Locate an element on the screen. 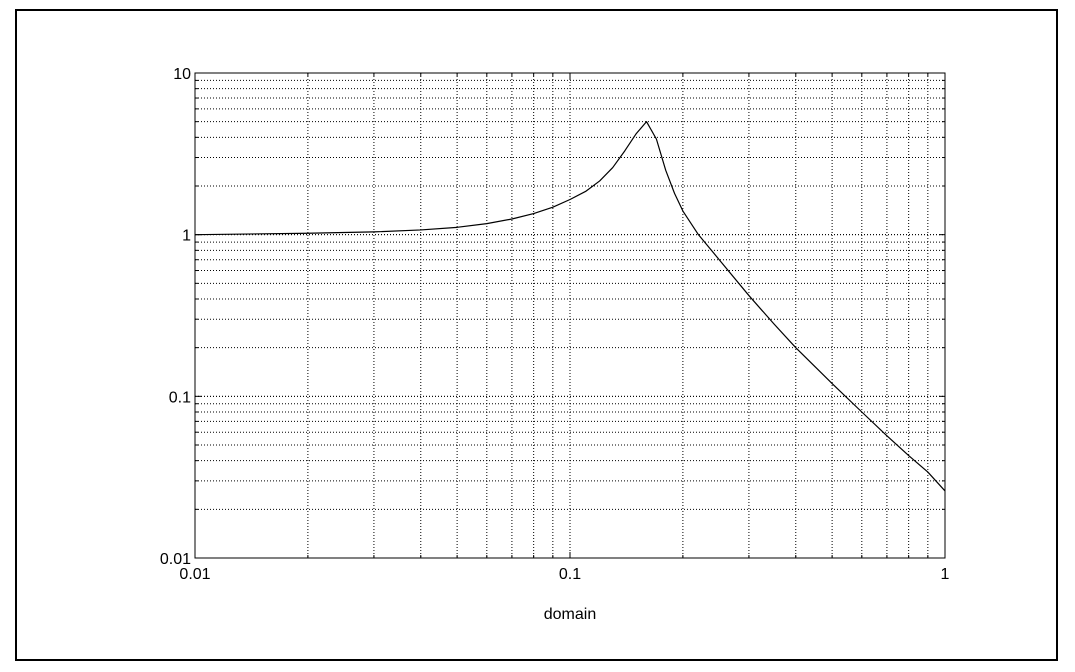 The image size is (1075, 672). y-tick-label: 0.1 is located at coordinates (180, 397).